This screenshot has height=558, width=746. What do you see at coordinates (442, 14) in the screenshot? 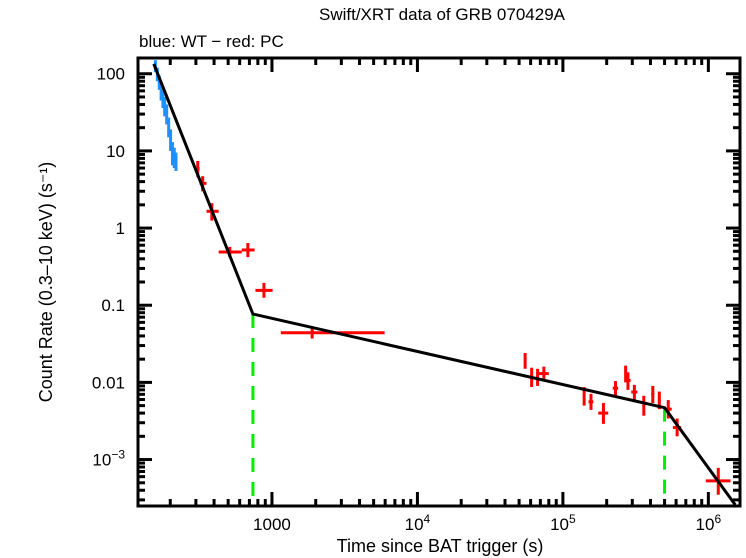
I see `chart-title: Swift/XRT data of GRB 070429A` at bounding box center [442, 14].